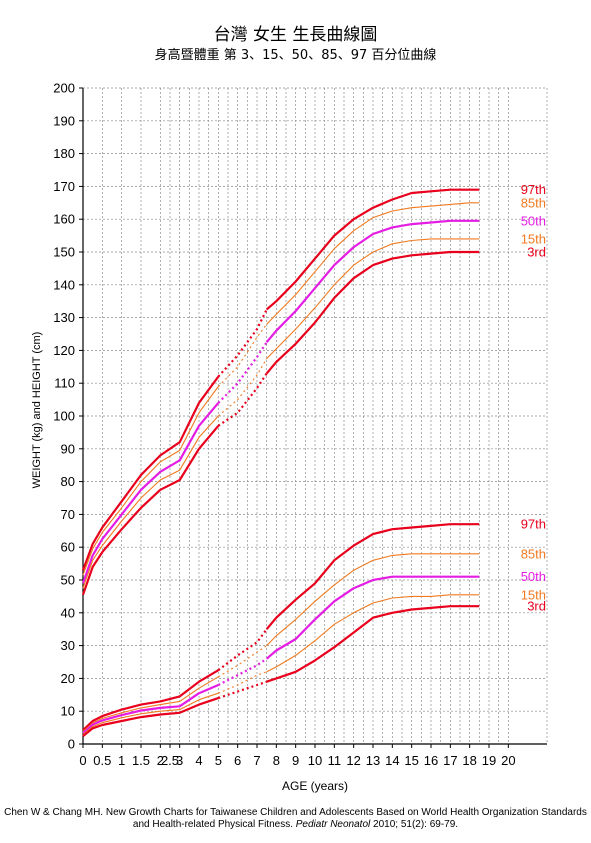 This screenshot has height=843, width=591. What do you see at coordinates (198, 760) in the screenshot?
I see `x-tick-label: 4` at bounding box center [198, 760].